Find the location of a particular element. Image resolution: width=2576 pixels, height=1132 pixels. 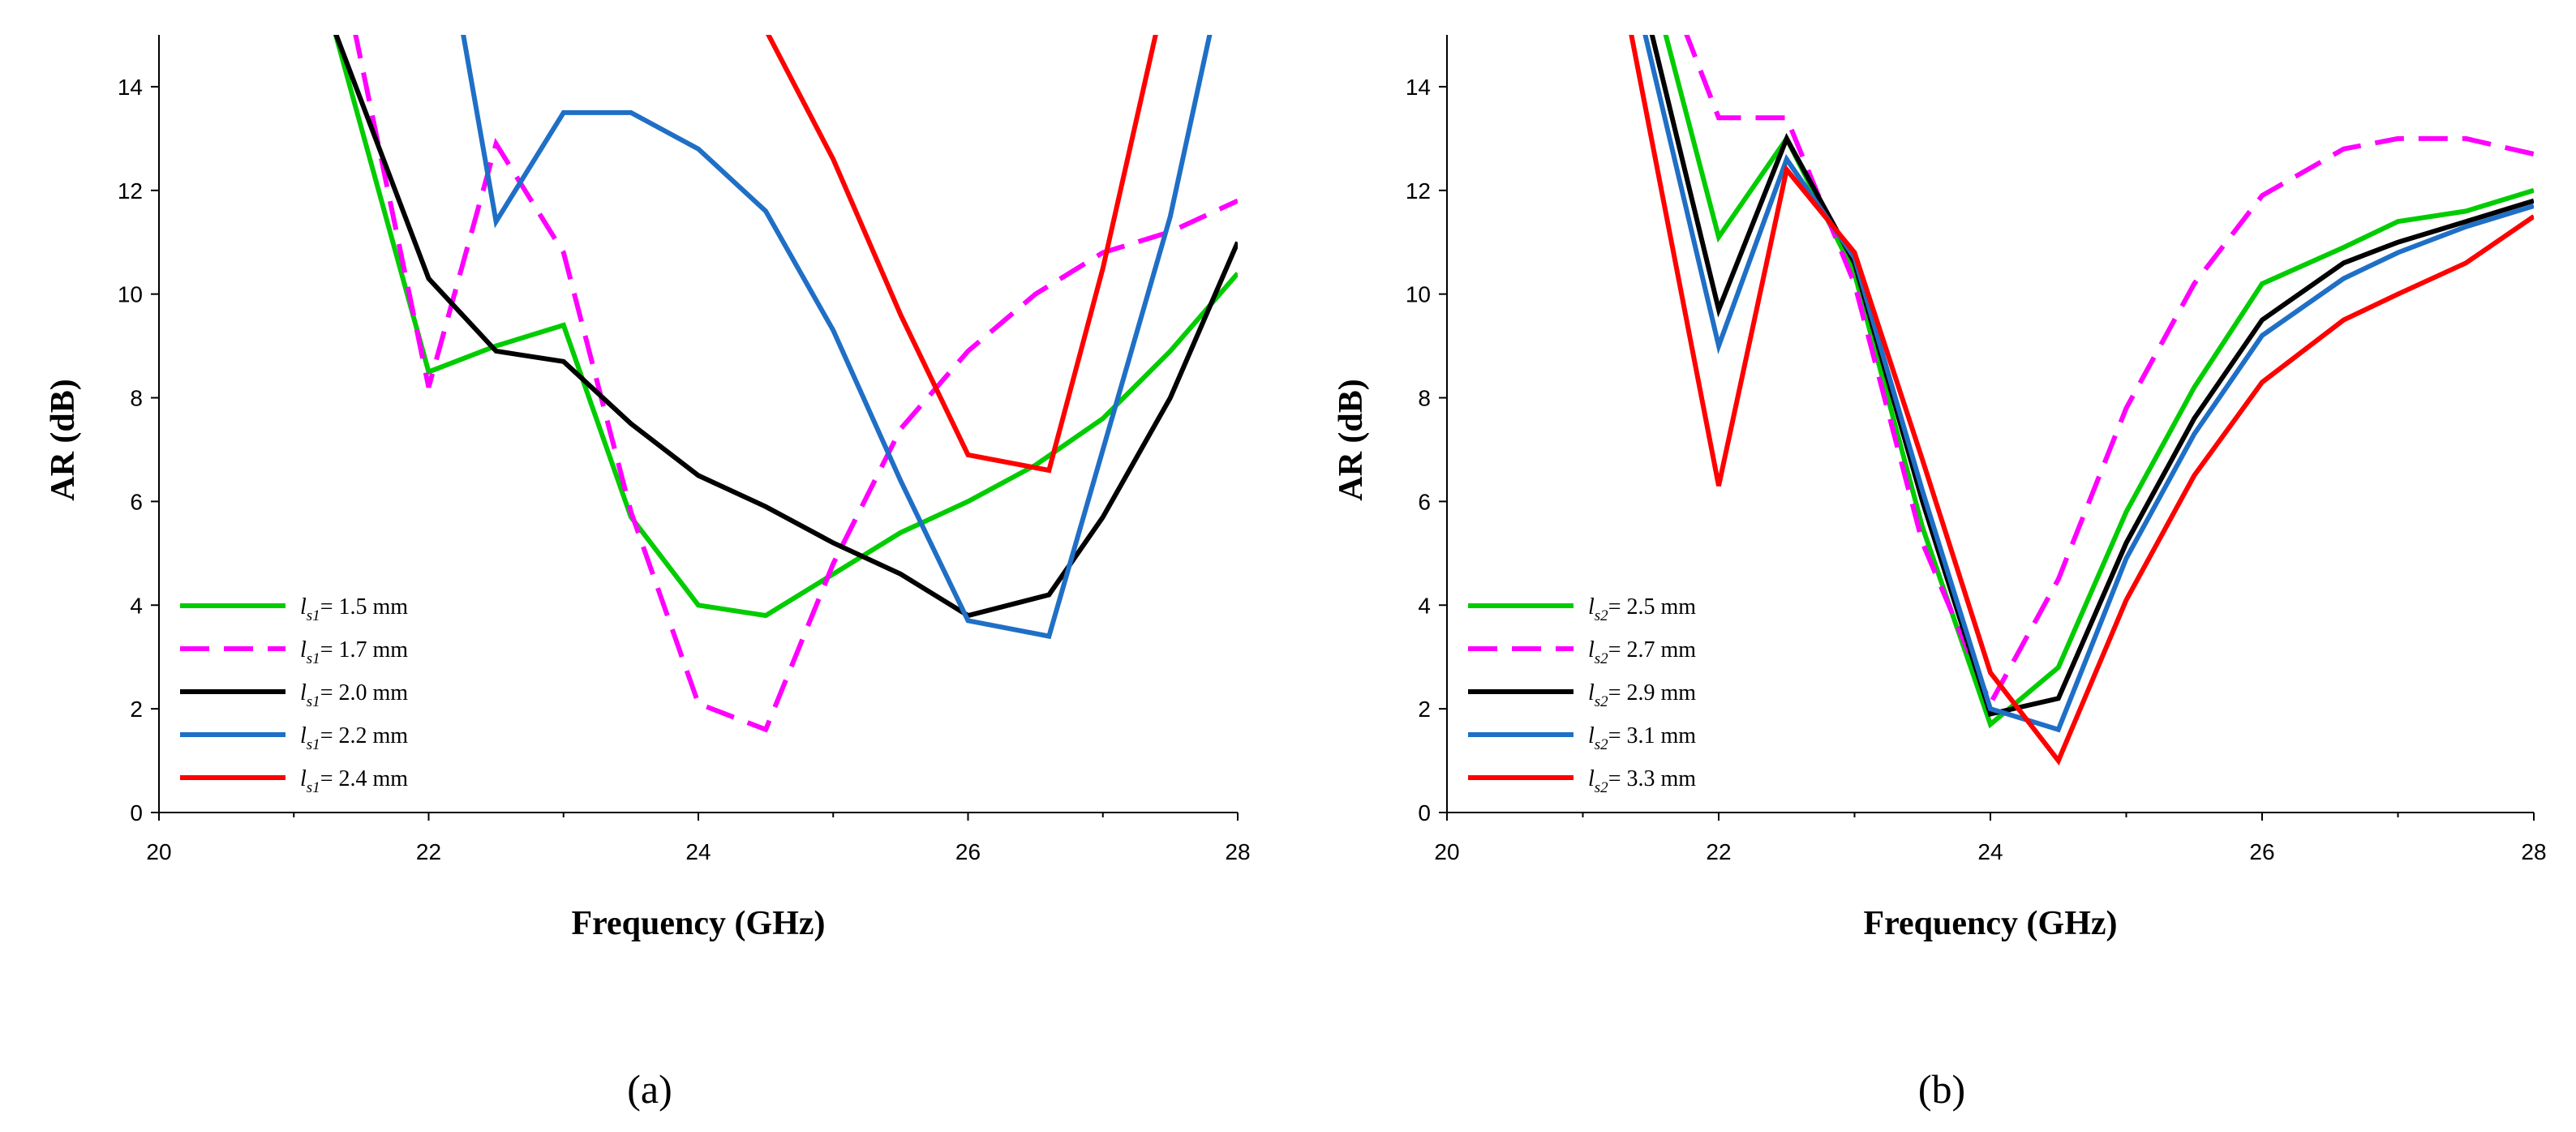

legend-label-5: ls1= 2.4 mm is located at coordinates (354, 781).